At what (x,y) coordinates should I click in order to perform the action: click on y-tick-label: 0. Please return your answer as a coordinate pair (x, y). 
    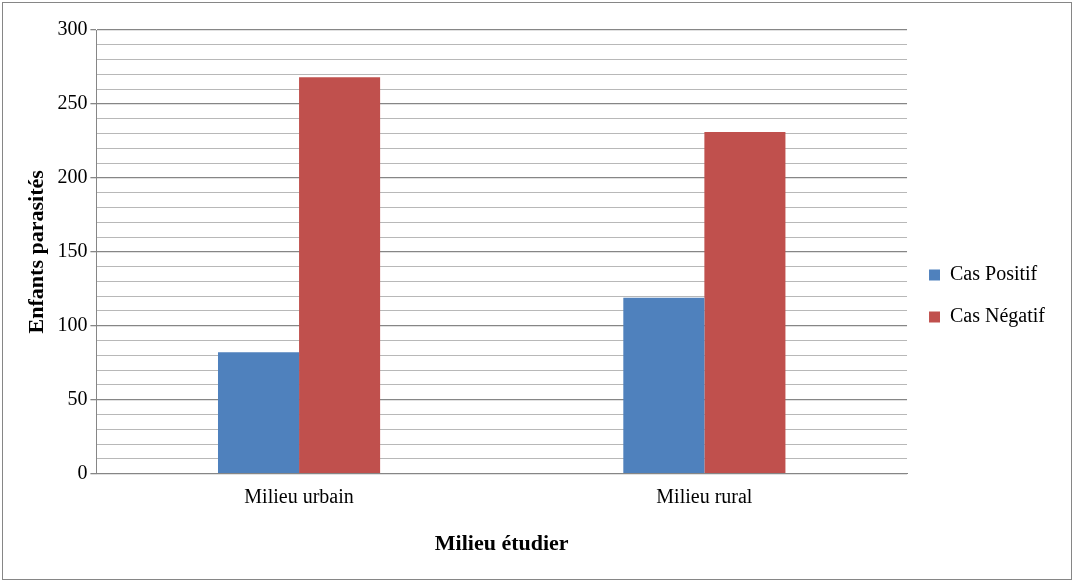
    Looking at the image, I should click on (82, 471).